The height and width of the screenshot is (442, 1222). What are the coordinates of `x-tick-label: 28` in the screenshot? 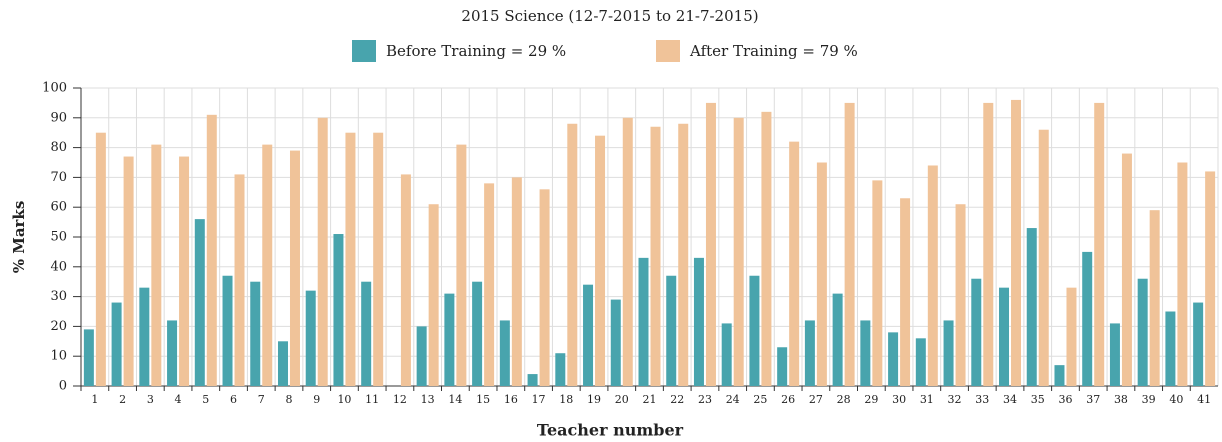 It's located at (844, 399).